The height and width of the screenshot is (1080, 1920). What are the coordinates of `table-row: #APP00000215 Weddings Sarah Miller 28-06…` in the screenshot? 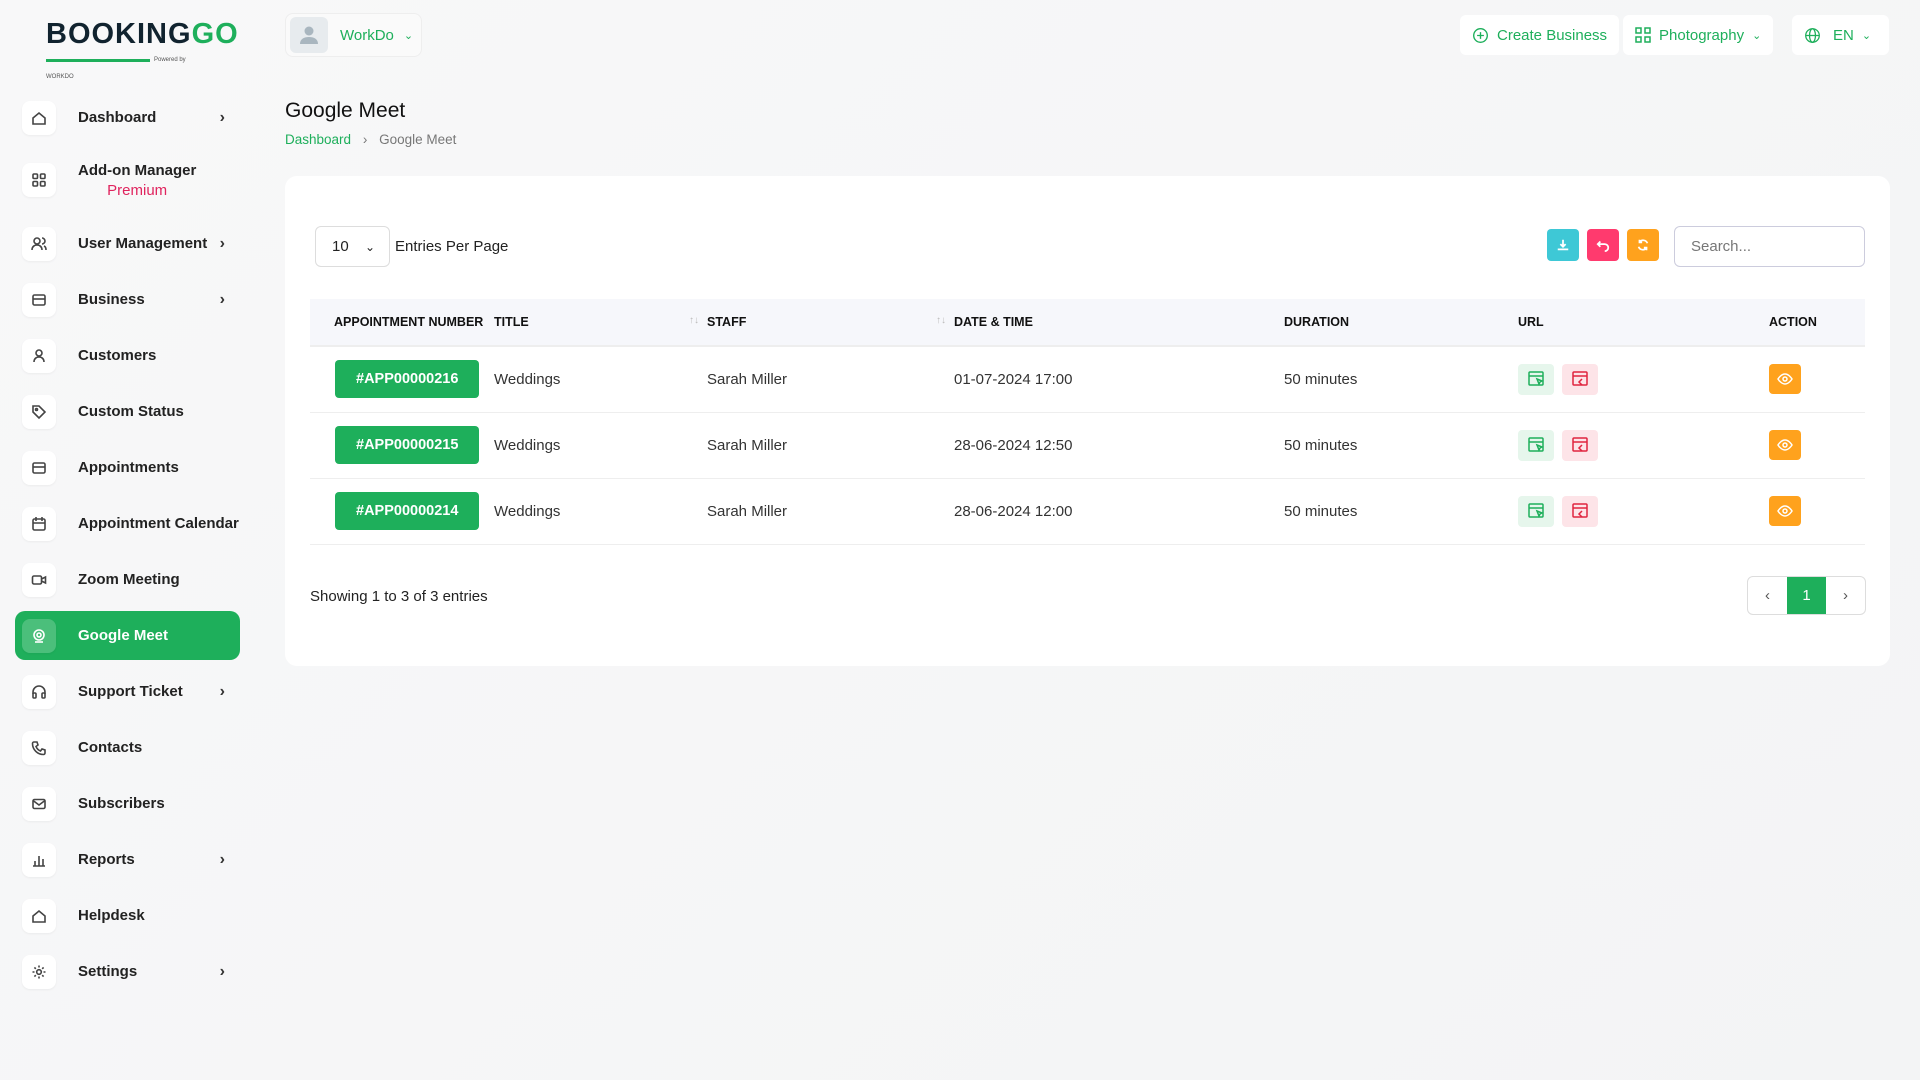 It's located at (1087, 445).